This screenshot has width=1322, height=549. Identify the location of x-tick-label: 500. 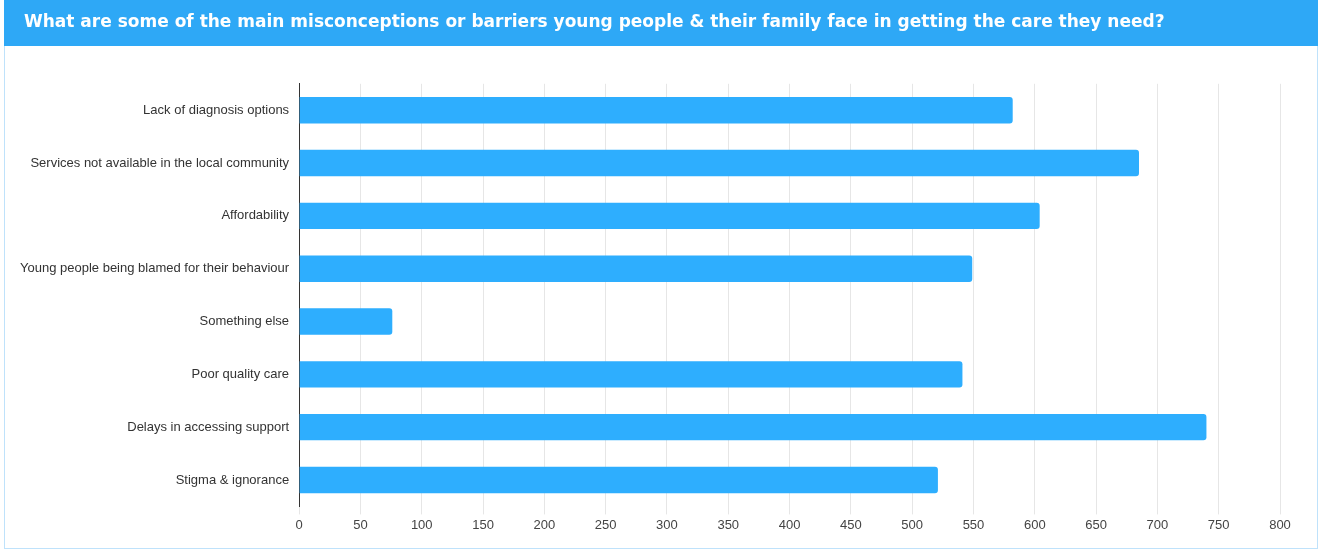
(912, 524).